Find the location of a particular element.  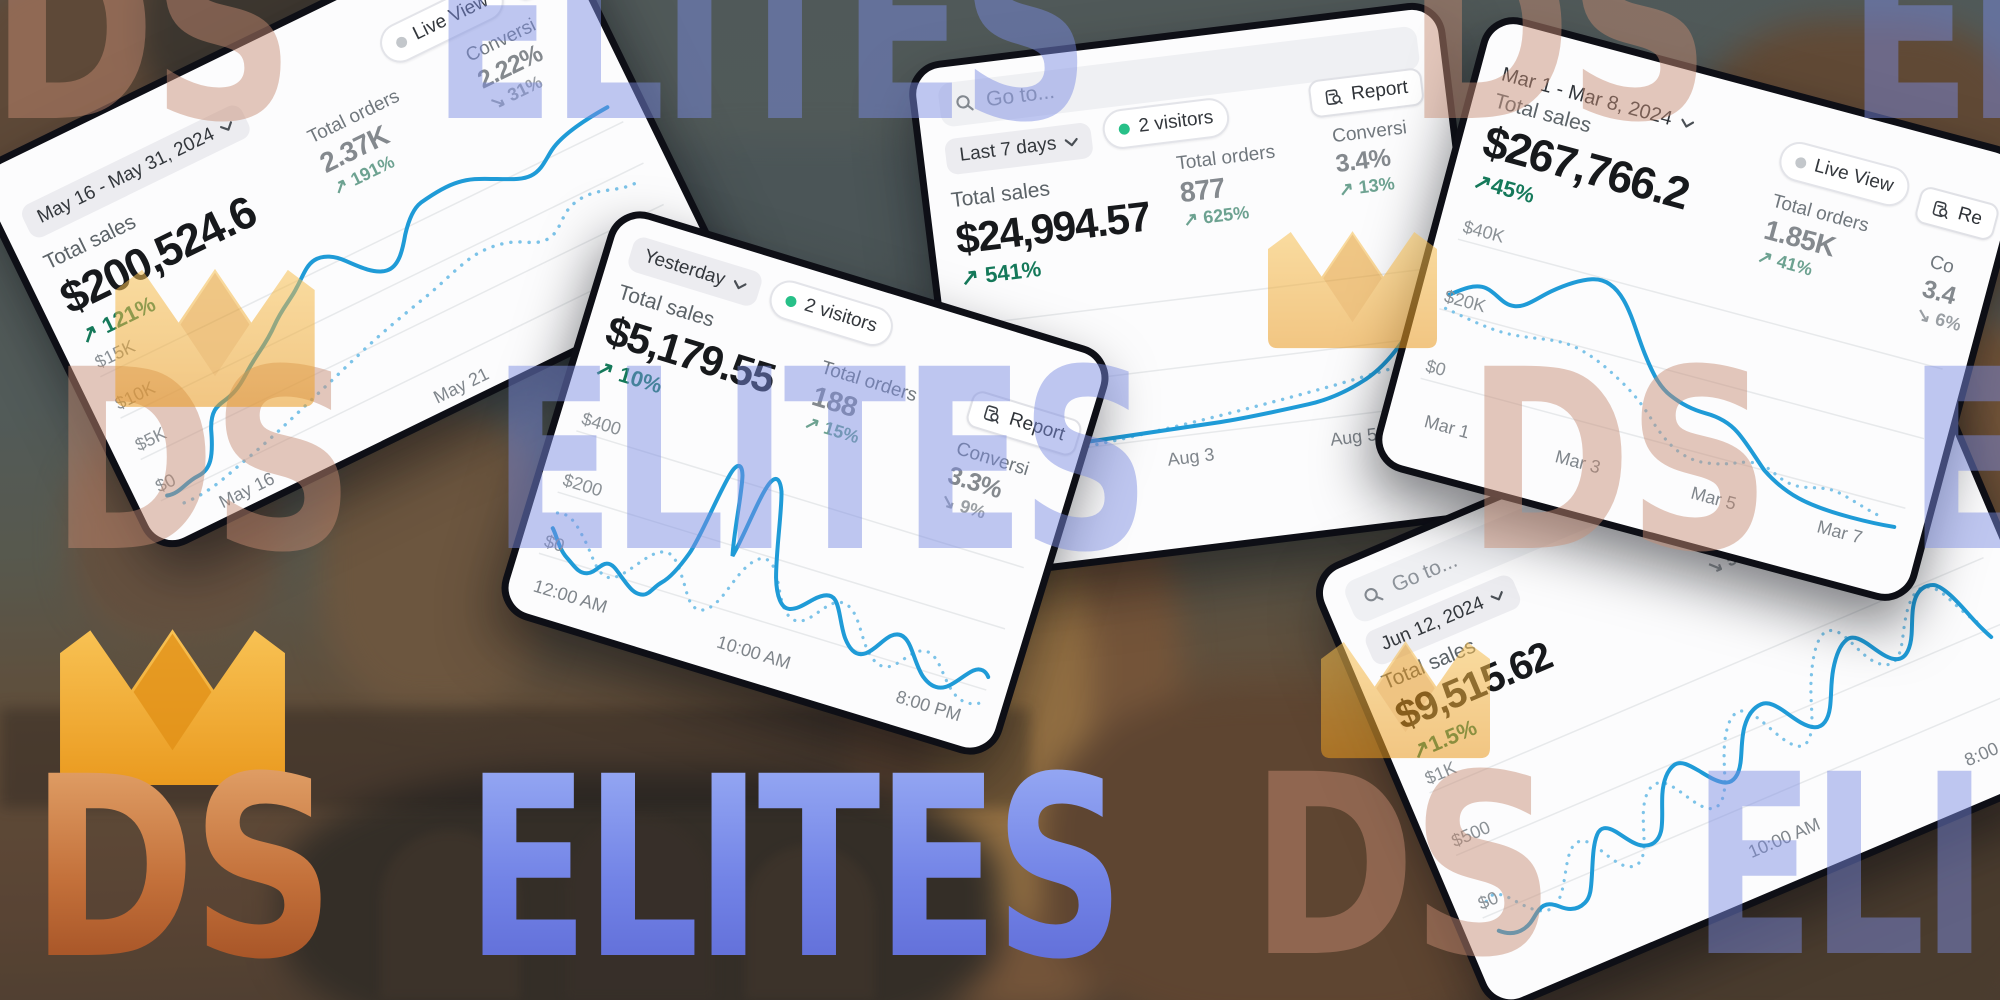

sales-chart: $400 $200 $0 is located at coordinates (782, 556).